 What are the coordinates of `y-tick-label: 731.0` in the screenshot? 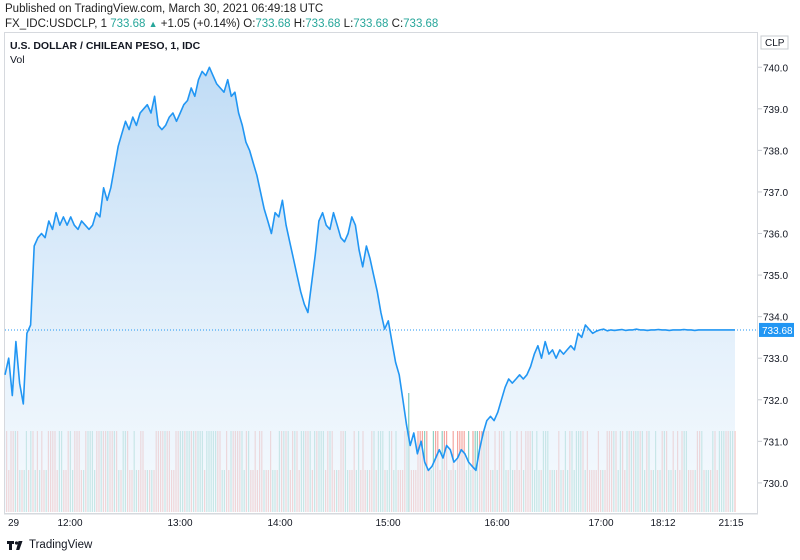 It's located at (775, 442).